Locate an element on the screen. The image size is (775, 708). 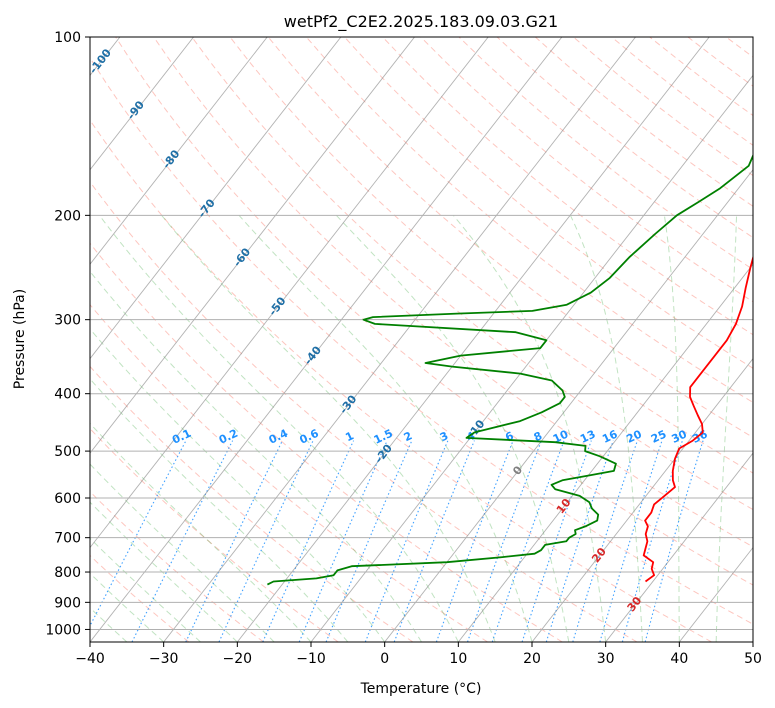
y-axis-label: Pressure (hPa) is located at coordinates (20, 339).